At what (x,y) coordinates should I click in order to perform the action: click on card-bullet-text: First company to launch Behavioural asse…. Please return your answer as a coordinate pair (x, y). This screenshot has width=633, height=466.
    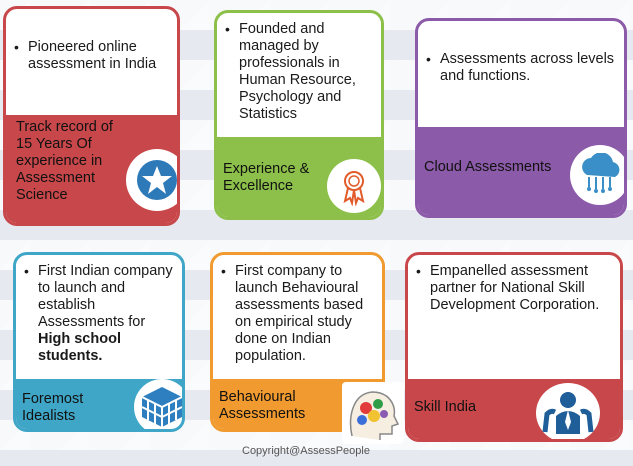
    Looking at the image, I should click on (299, 313).